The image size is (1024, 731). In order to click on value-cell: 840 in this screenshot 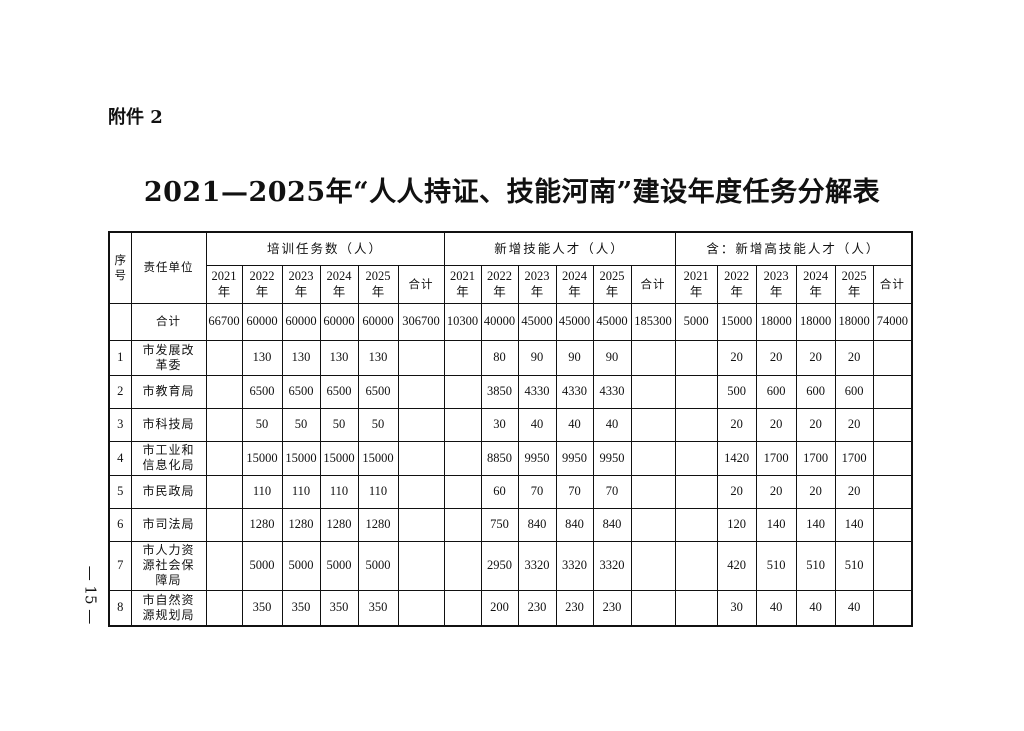, I will do `click(574, 524)`.